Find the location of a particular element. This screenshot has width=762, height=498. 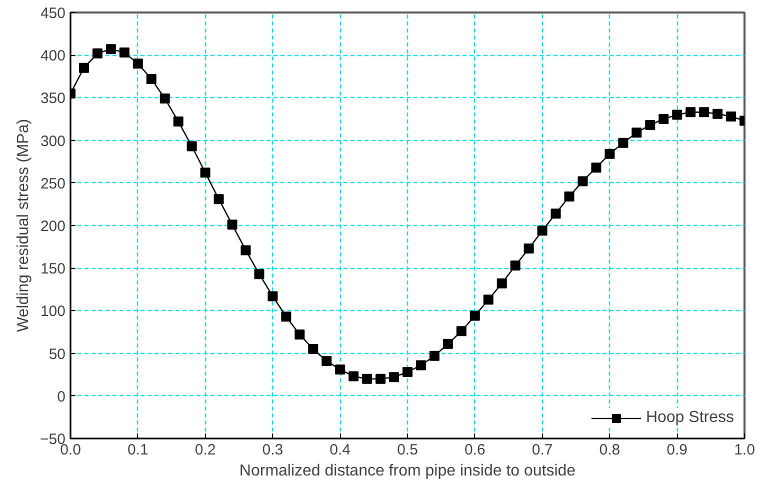

x-tick-label: 0.7 is located at coordinates (542, 450).